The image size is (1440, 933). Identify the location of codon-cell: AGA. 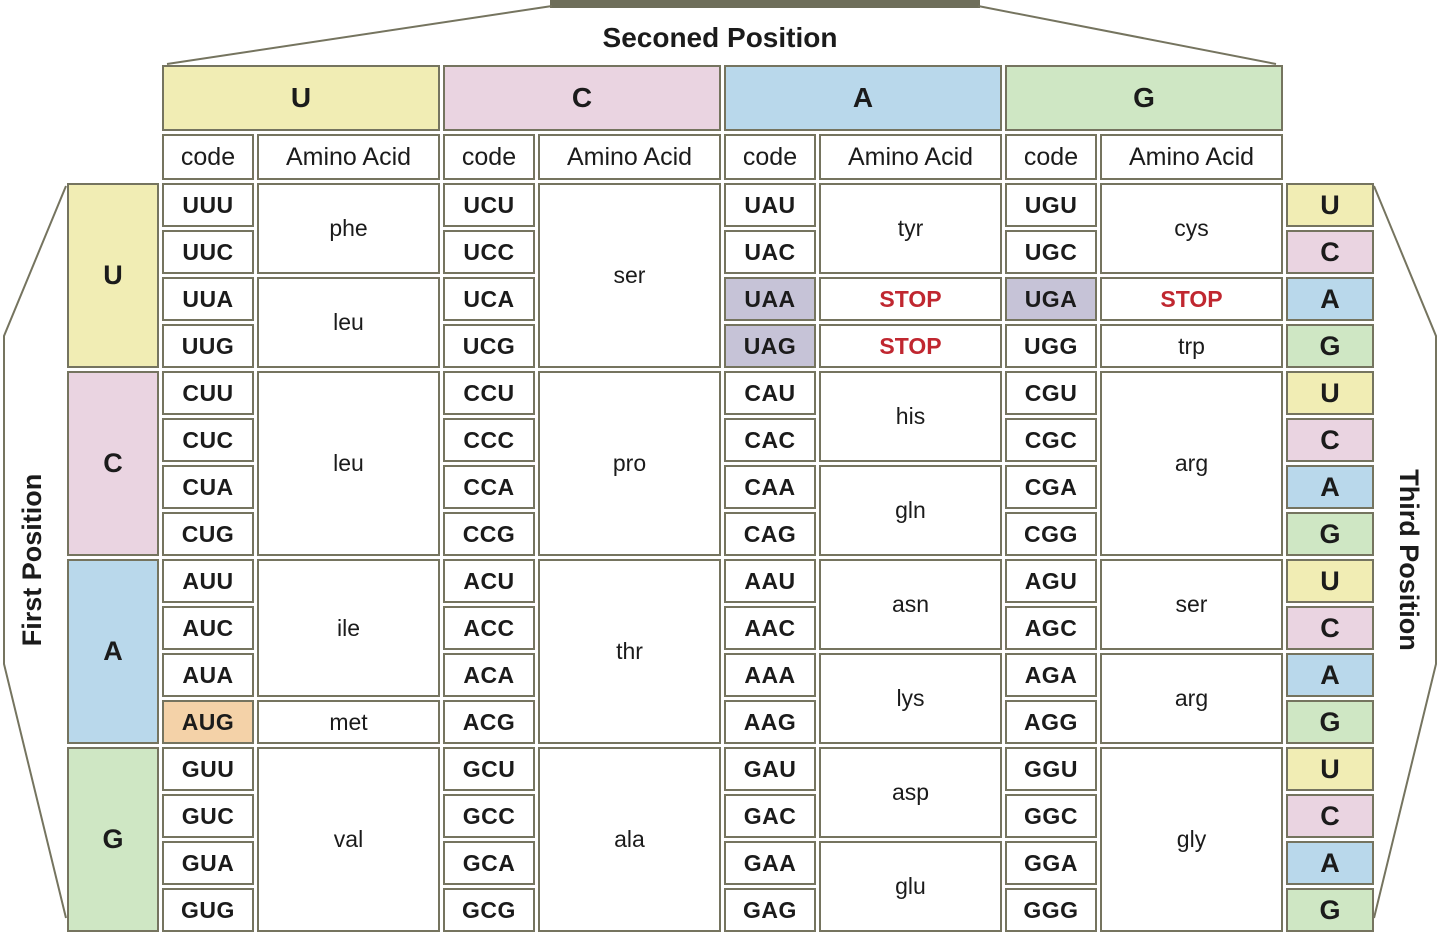
(1051, 675).